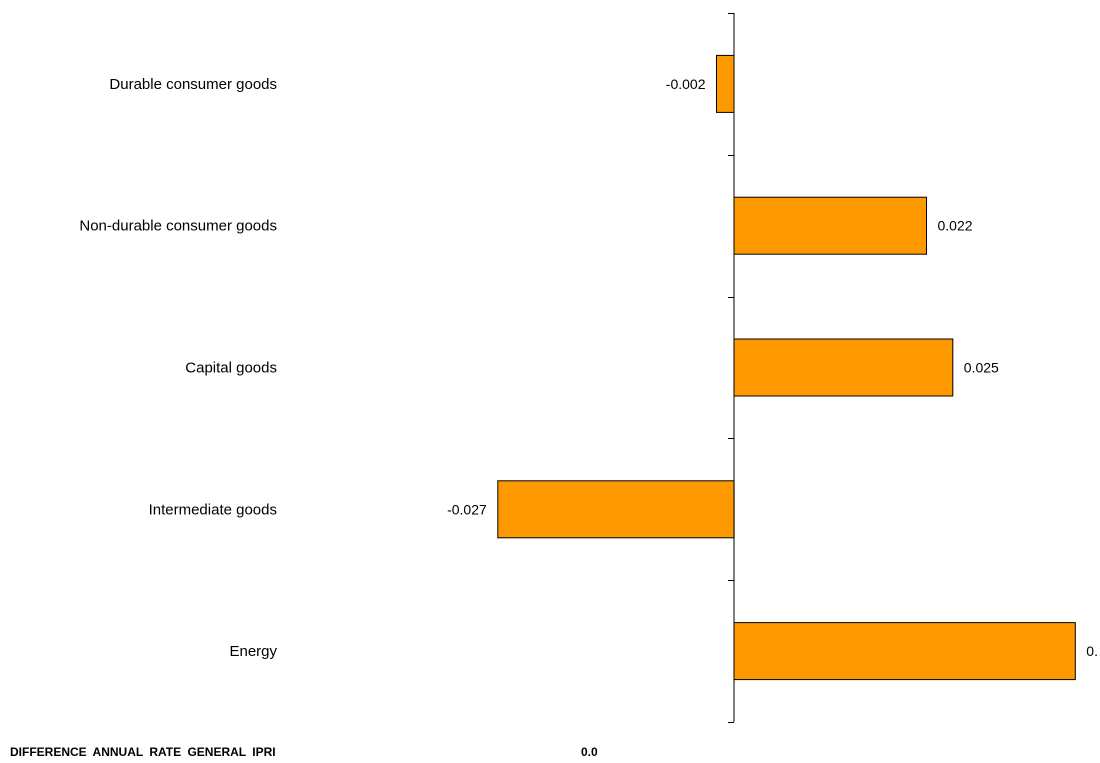 The height and width of the screenshot is (763, 1100). What do you see at coordinates (1092, 651) in the screenshot?
I see `data-label: 0.` at bounding box center [1092, 651].